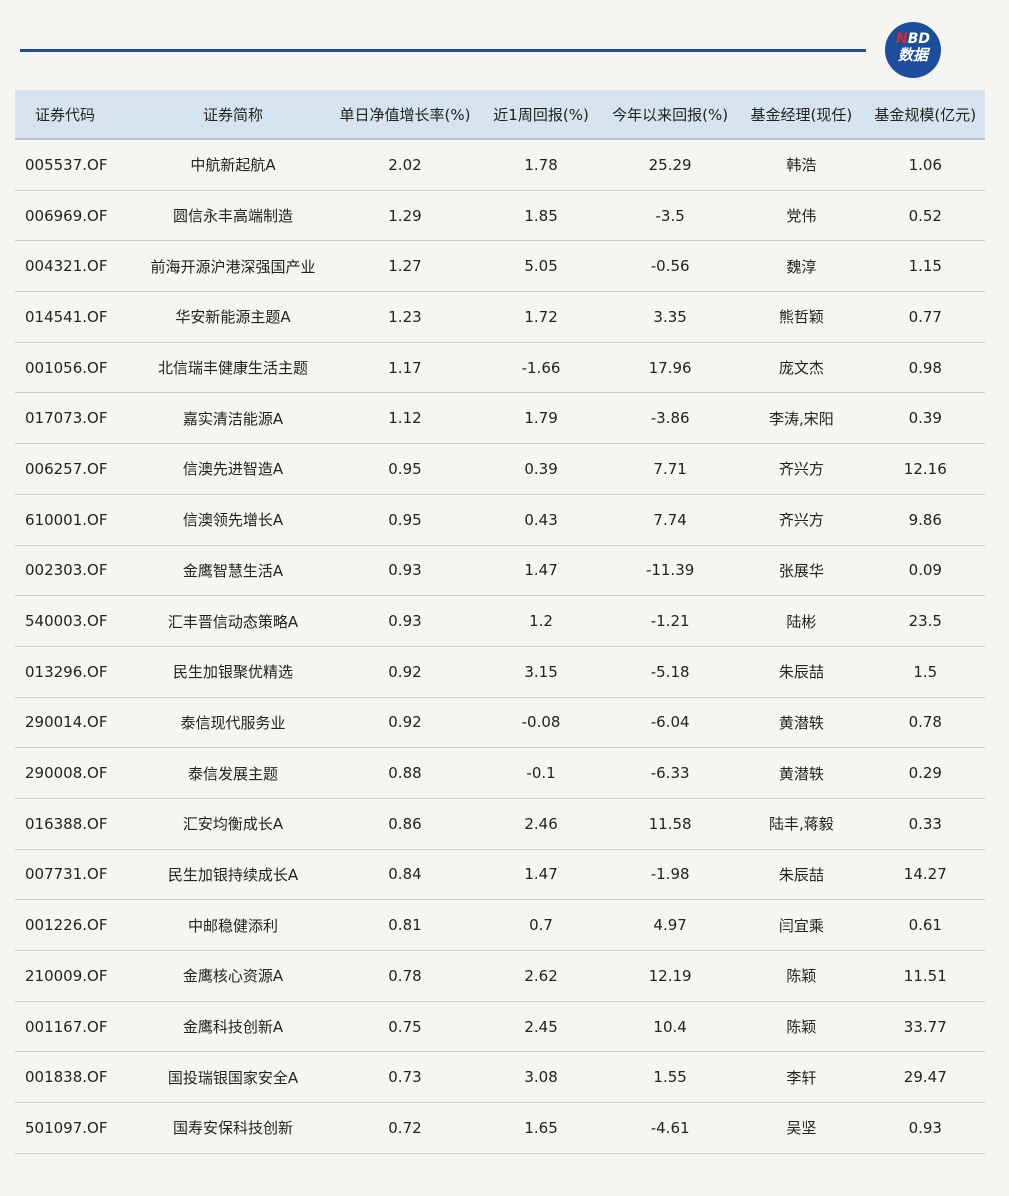  Describe the element at coordinates (233, 925) in the screenshot. I see `cell-name: 中邮稳健添利` at that location.